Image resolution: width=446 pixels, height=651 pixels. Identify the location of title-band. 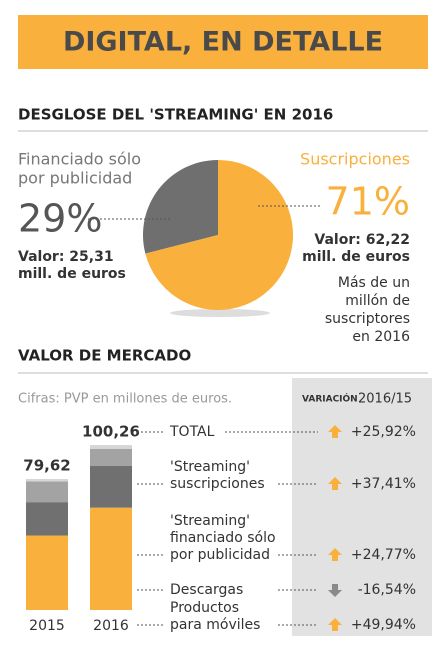
(223, 42).